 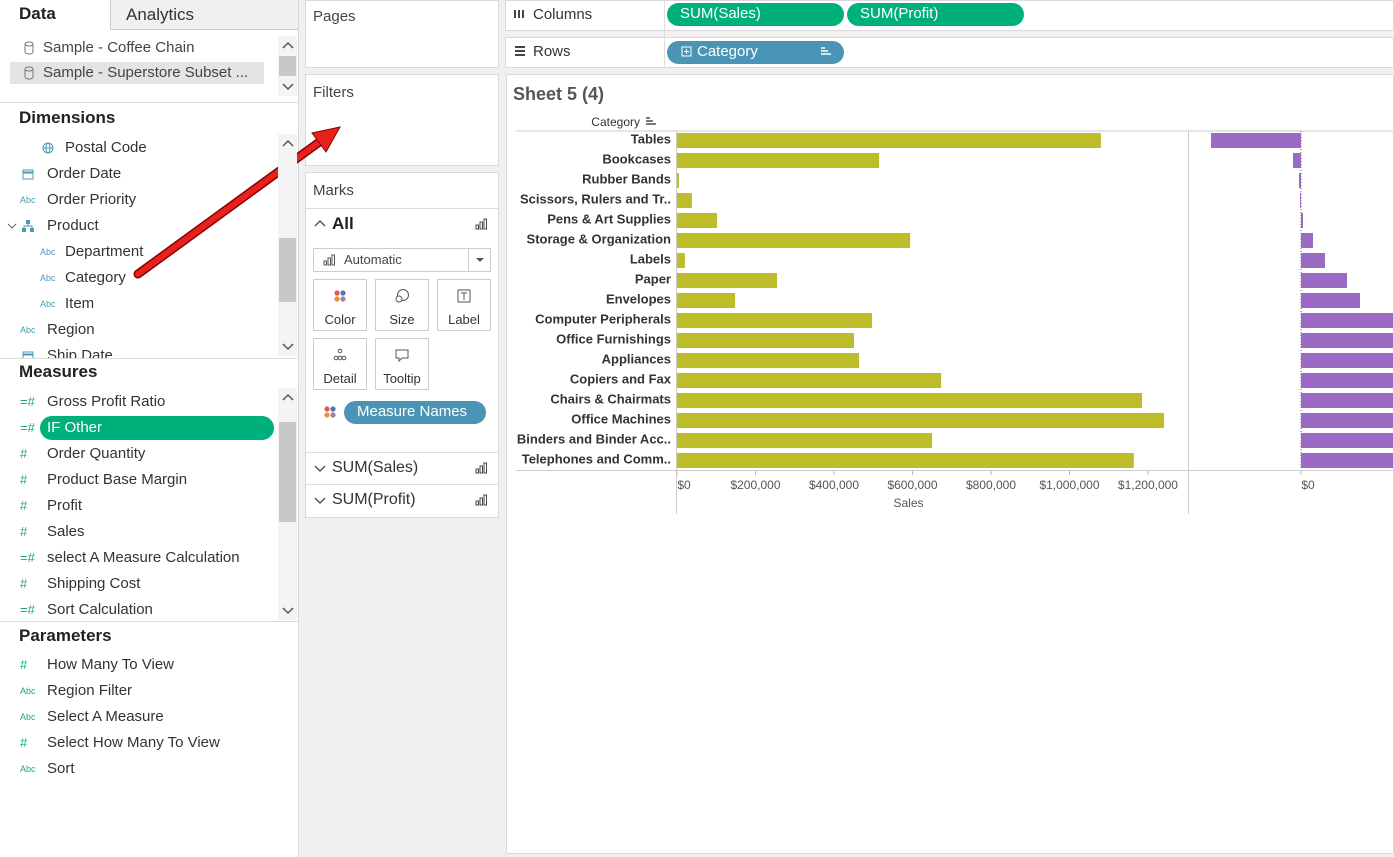 What do you see at coordinates (90, 690) in the screenshot?
I see `field: Region Filter` at bounding box center [90, 690].